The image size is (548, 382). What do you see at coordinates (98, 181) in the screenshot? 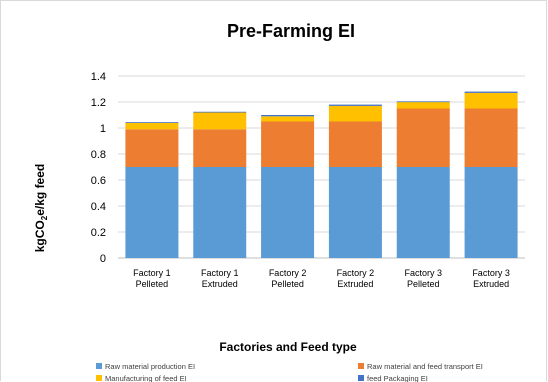
I see `y-tick-label: 0.6` at bounding box center [98, 181].